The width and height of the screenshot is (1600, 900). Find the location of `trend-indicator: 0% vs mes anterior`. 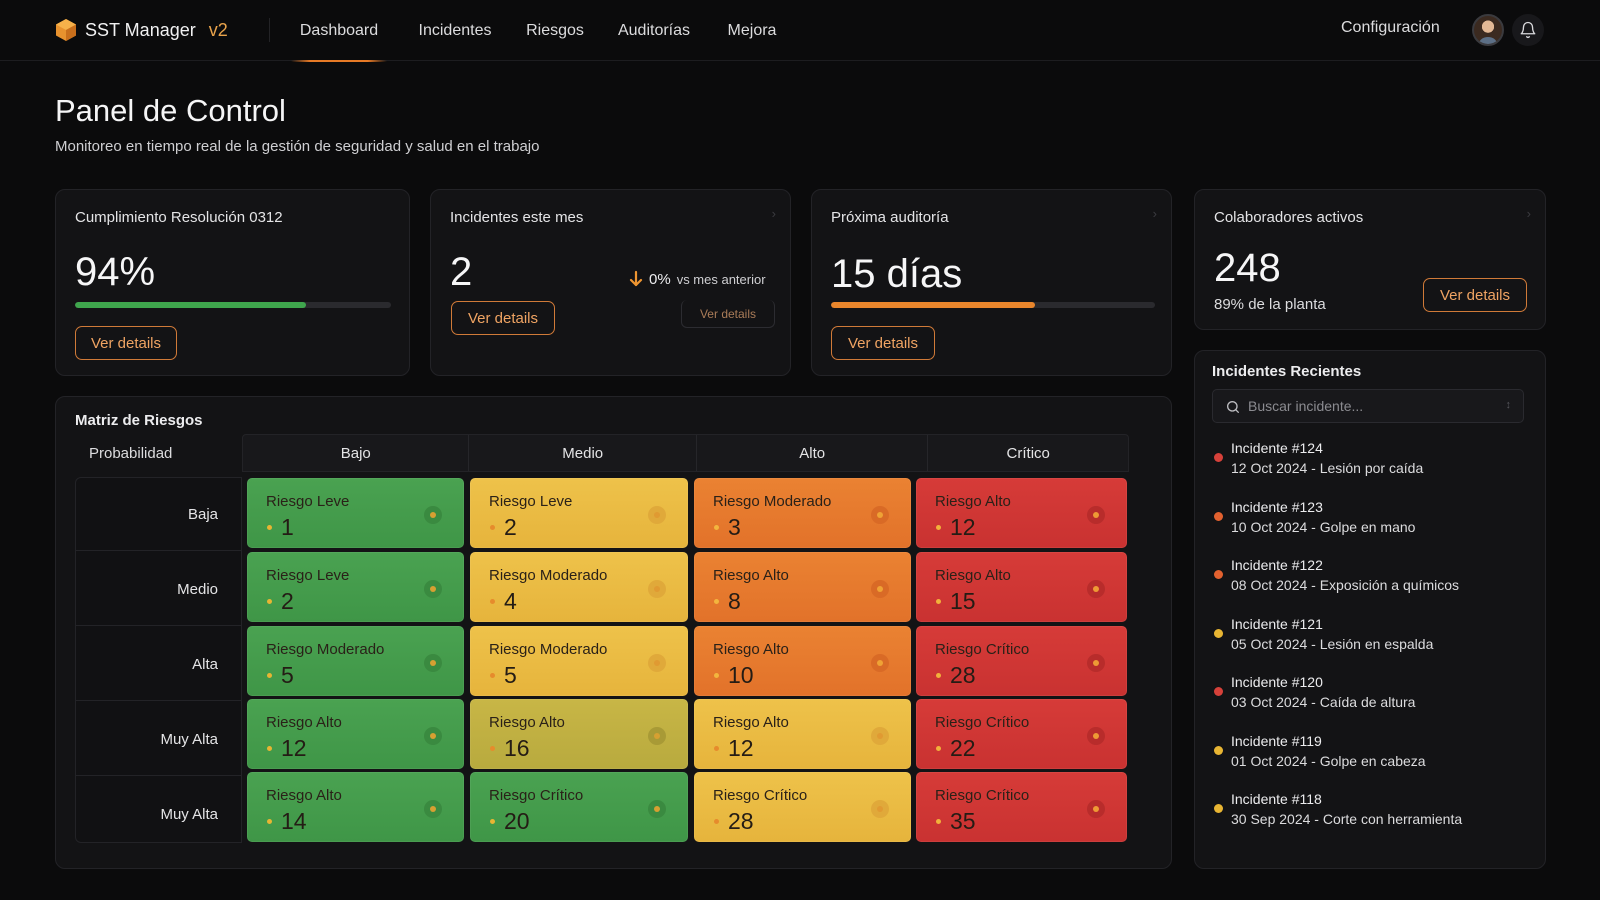

trend-indicator: 0% vs mes anterior is located at coordinates (697, 279).